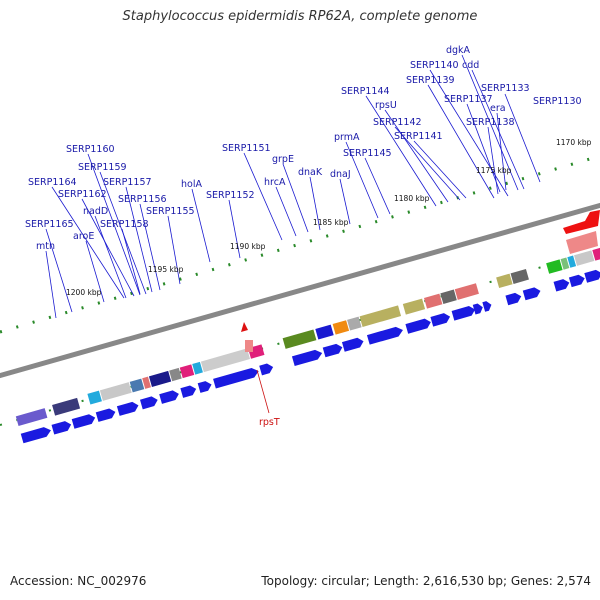  What do you see at coordinates (102, 167) in the screenshot?
I see `gene-label: SERP1159` at bounding box center [102, 167].